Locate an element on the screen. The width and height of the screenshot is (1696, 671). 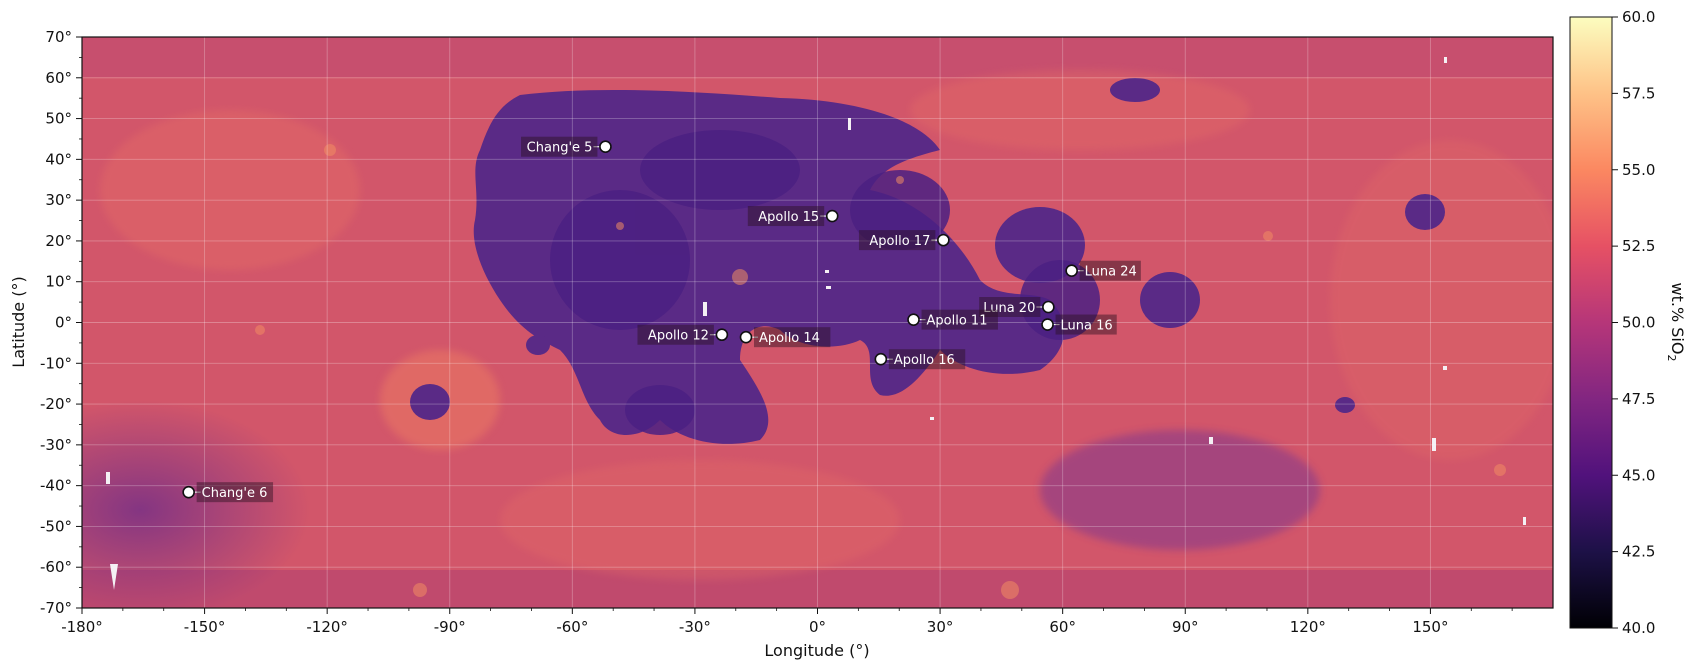
y-tick-label: -10° is located at coordinates (56, 363).